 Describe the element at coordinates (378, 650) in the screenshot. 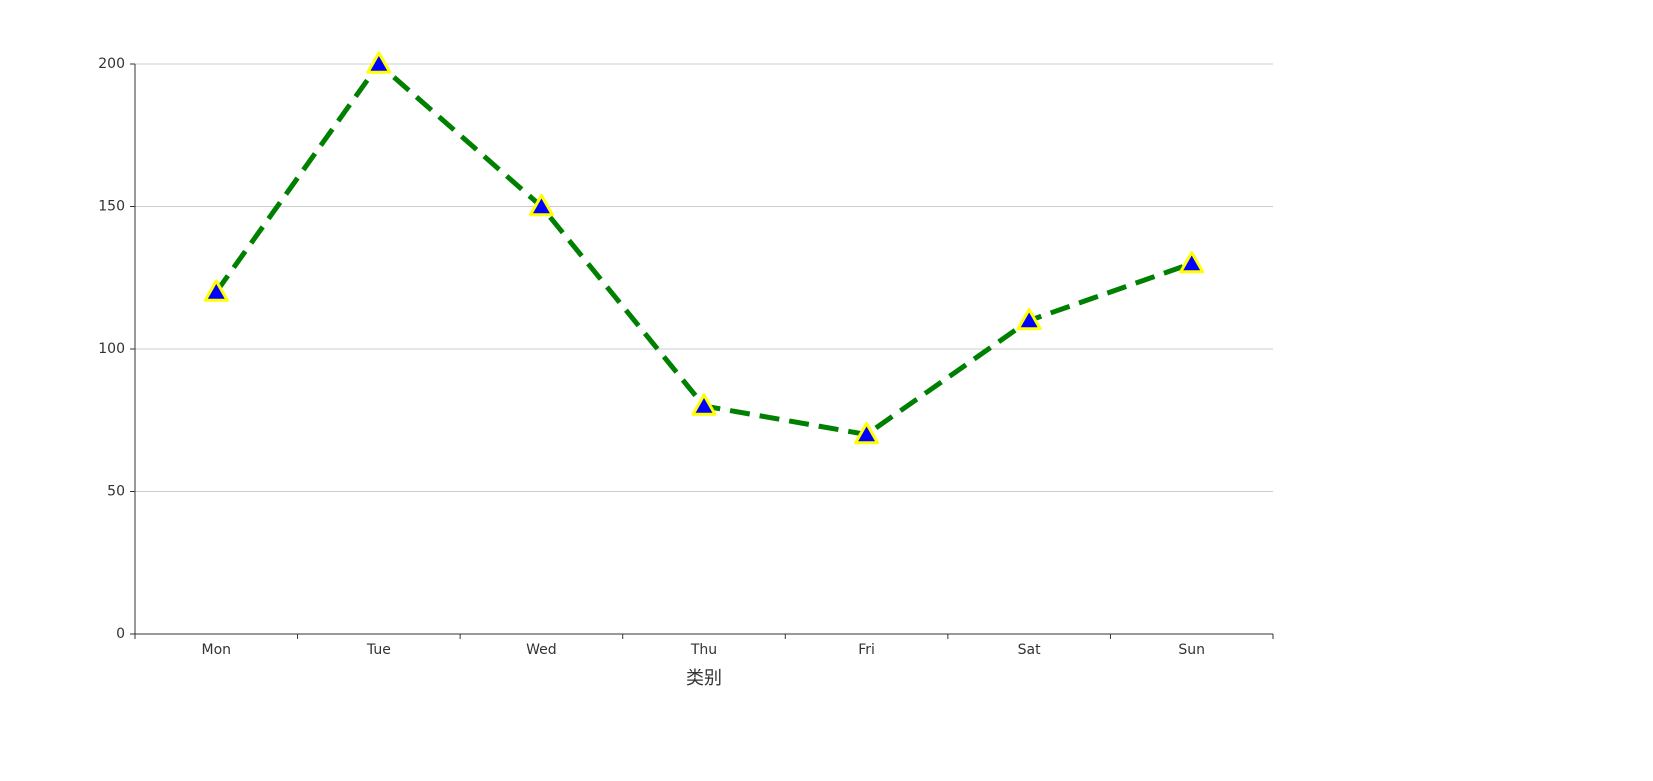

I see `x-tick-label: Tue` at that location.